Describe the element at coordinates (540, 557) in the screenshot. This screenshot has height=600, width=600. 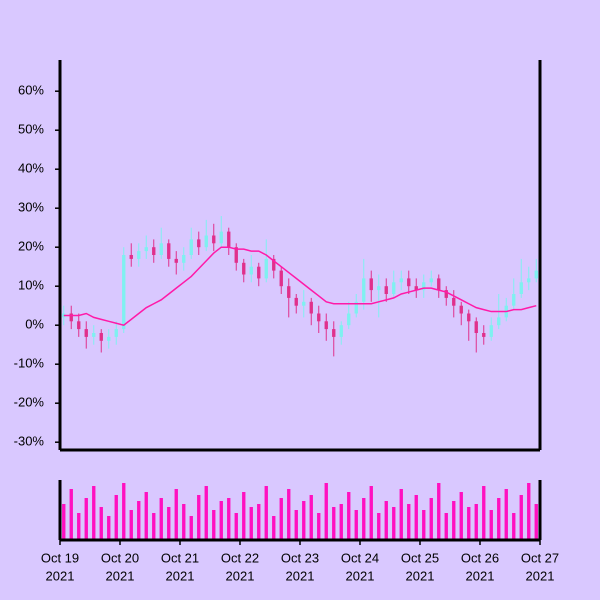
I see `x-tick-label: Oct 27` at that location.